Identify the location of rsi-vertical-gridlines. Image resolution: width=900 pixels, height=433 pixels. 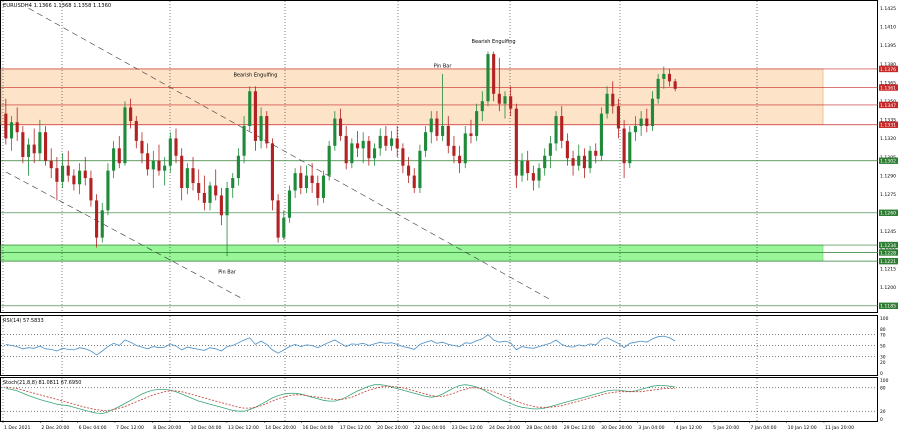
(380, 345).